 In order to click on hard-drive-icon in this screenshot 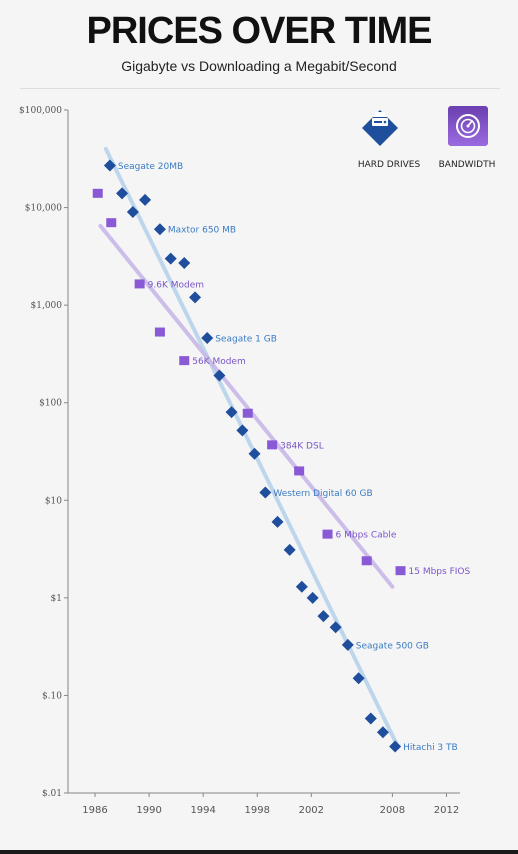, I will do `click(380, 128)`.